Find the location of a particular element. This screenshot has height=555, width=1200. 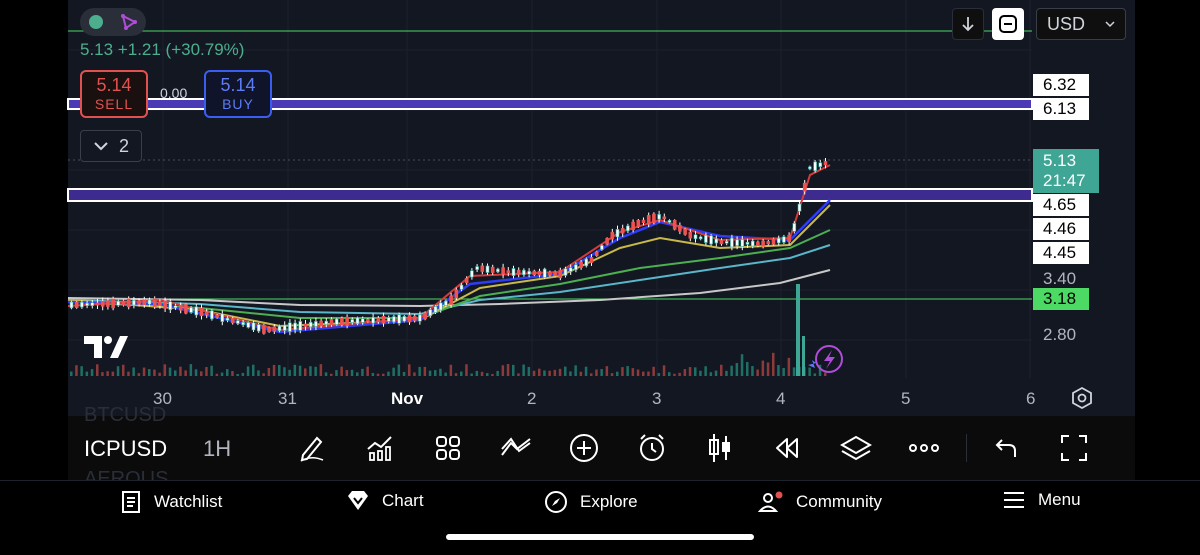

undo-icon is located at coordinates (1006, 448).